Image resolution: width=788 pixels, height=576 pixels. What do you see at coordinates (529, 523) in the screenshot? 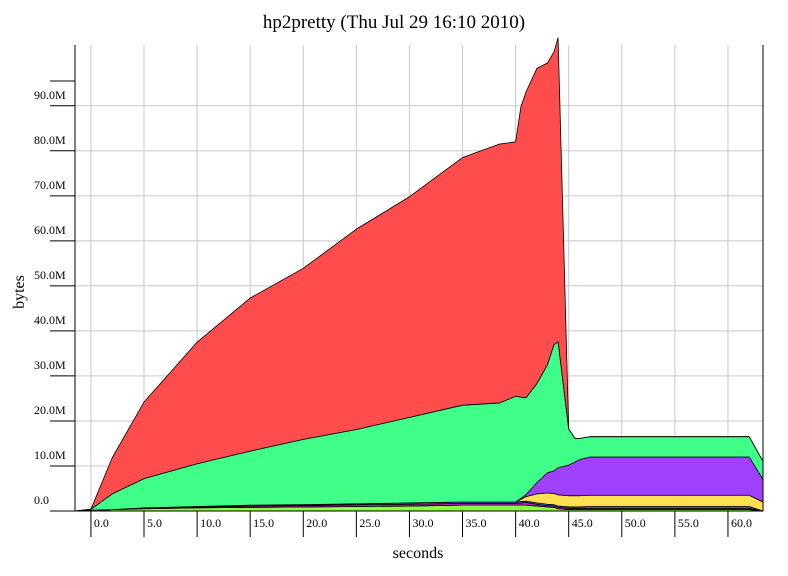
I see `x-tick-label: 40.0` at bounding box center [529, 523].